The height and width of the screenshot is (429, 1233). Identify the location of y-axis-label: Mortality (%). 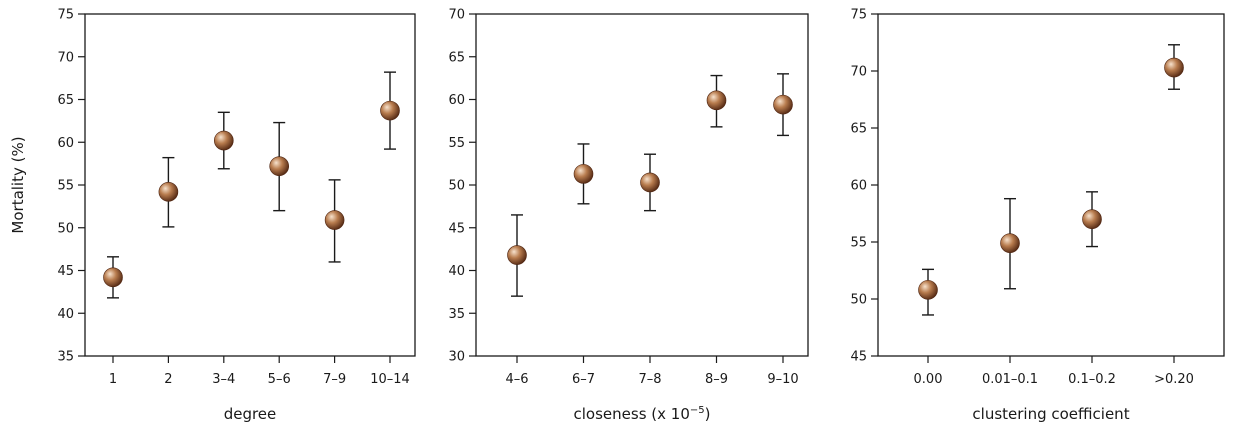
(18, 184).